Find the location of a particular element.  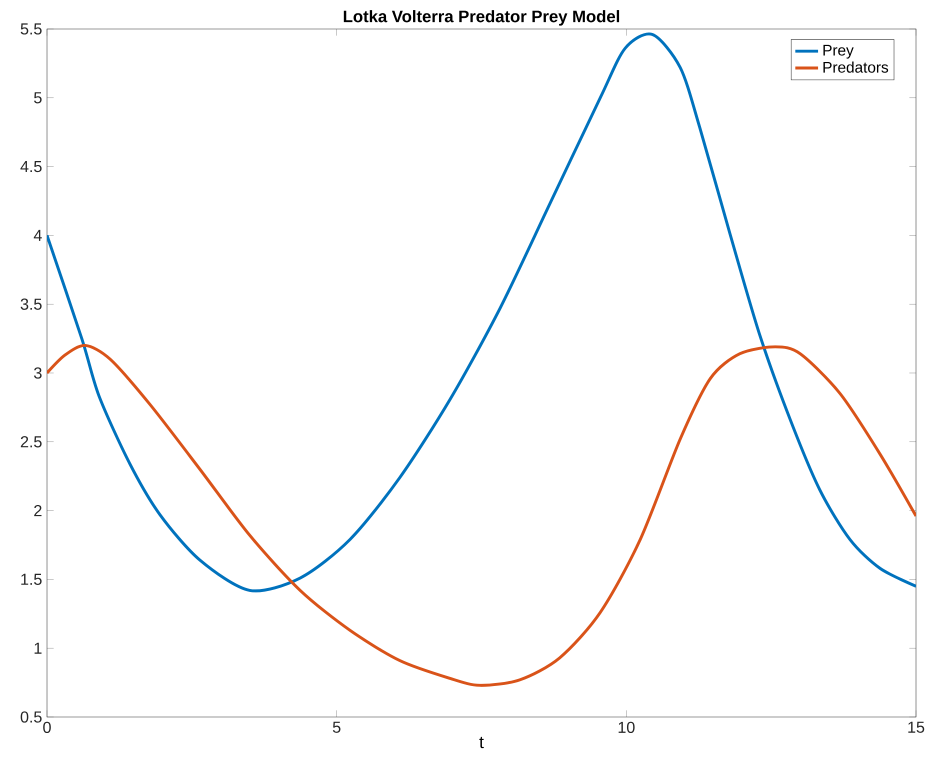

x-axis-title: t is located at coordinates (481, 742).